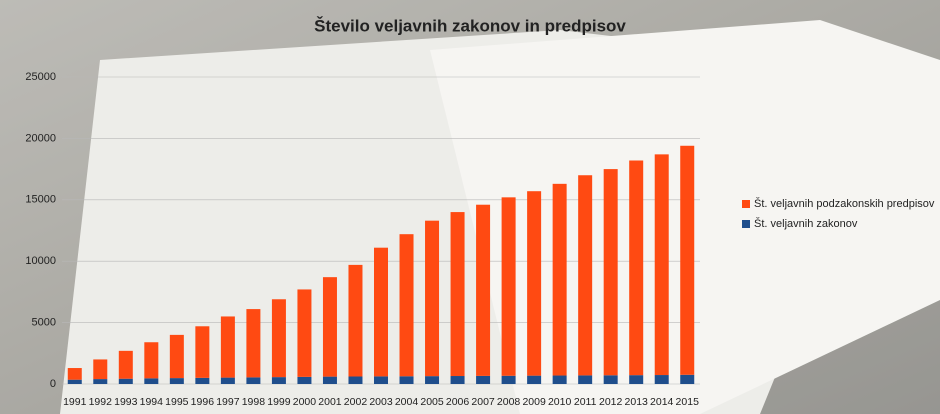  Describe the element at coordinates (75, 402) in the screenshot. I see `x-tick-label: 1991` at that location.